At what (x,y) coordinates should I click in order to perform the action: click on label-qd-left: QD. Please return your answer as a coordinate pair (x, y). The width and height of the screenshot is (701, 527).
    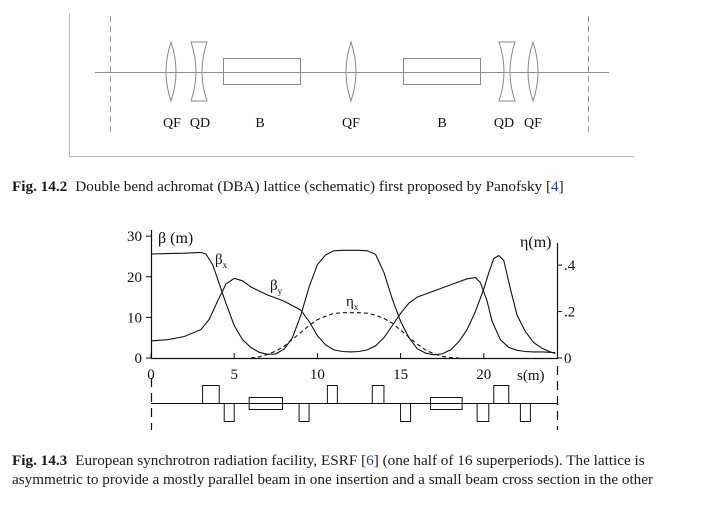
    Looking at the image, I should click on (200, 123).